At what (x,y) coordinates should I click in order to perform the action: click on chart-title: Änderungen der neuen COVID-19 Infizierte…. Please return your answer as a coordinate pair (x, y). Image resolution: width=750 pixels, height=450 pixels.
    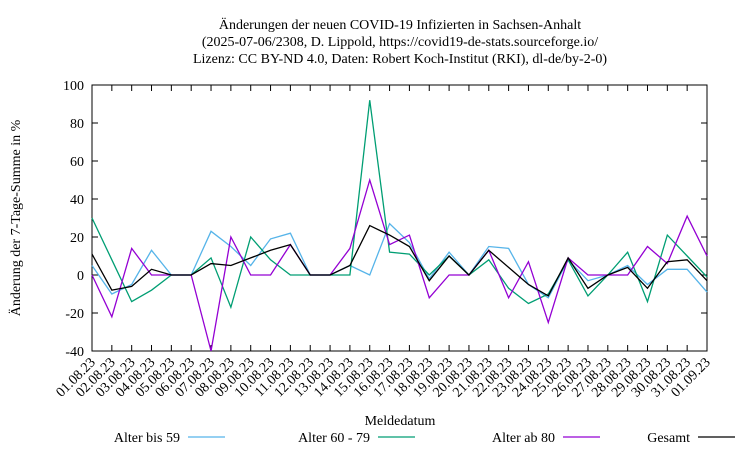
    Looking at the image, I should click on (400, 24).